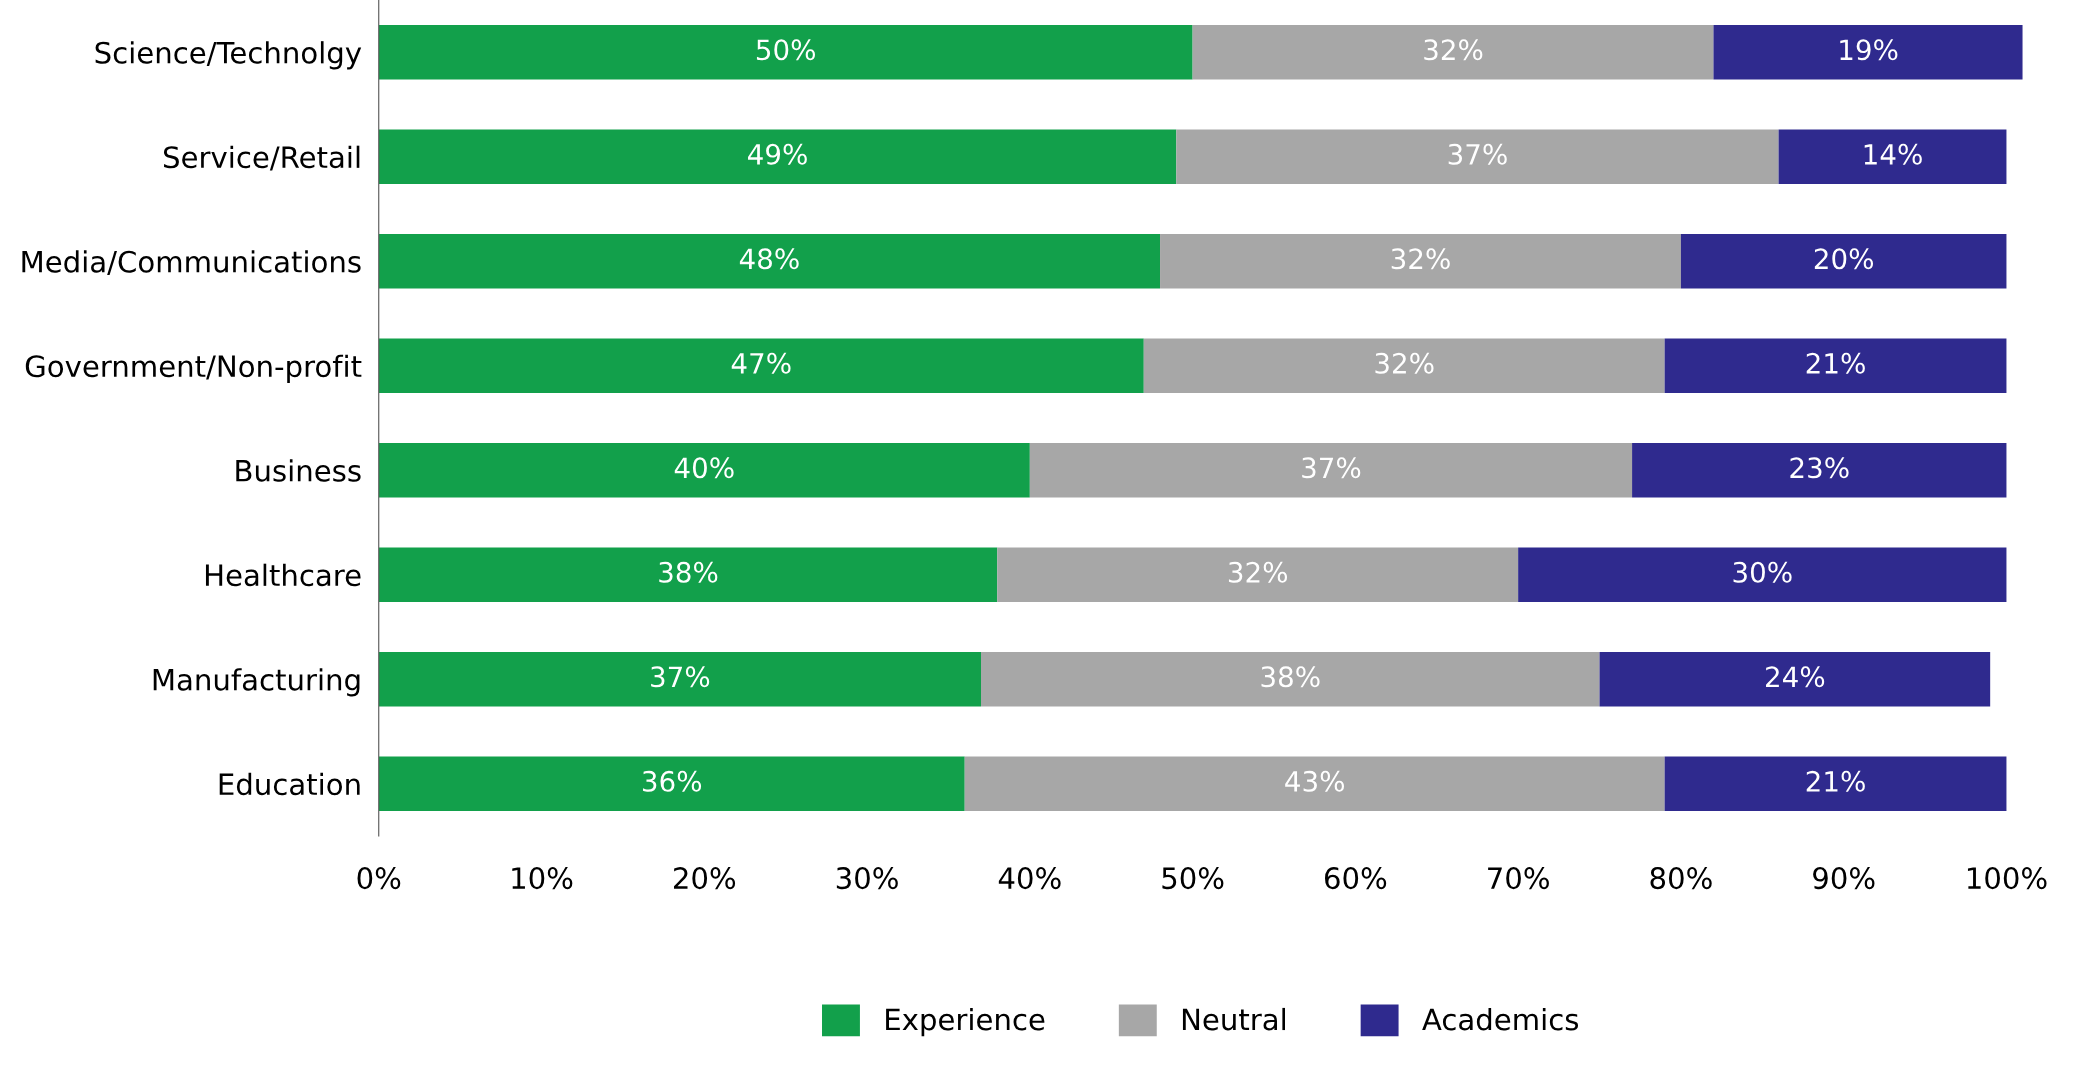 This screenshot has width=2081, height=1065. I want to click on y-tick-label: Healthcare, so click(283, 575).